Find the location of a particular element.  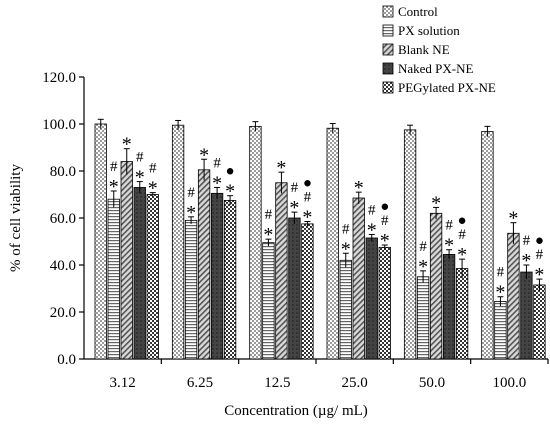

legend-label: Control is located at coordinates (418, 11).